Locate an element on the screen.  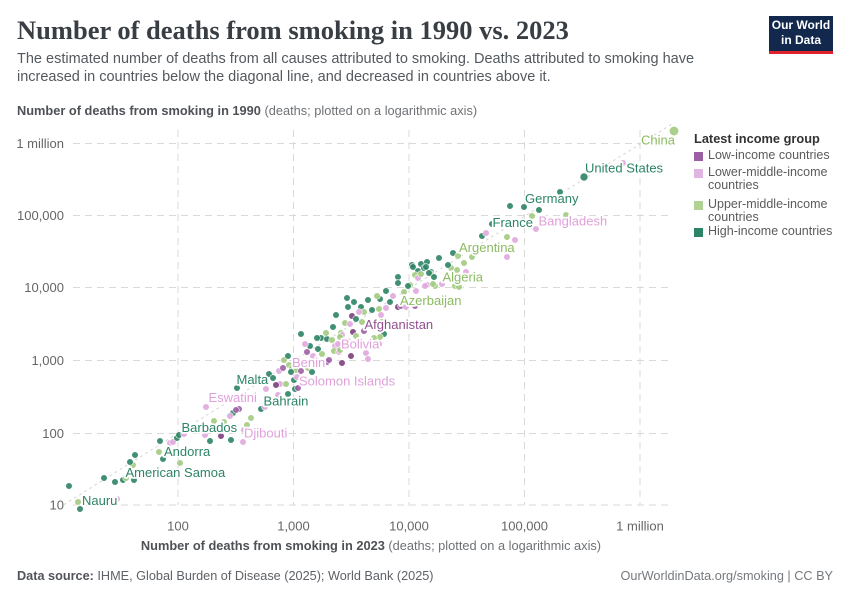
svg-text: Azerbaijan is located at coordinates (430, 300).